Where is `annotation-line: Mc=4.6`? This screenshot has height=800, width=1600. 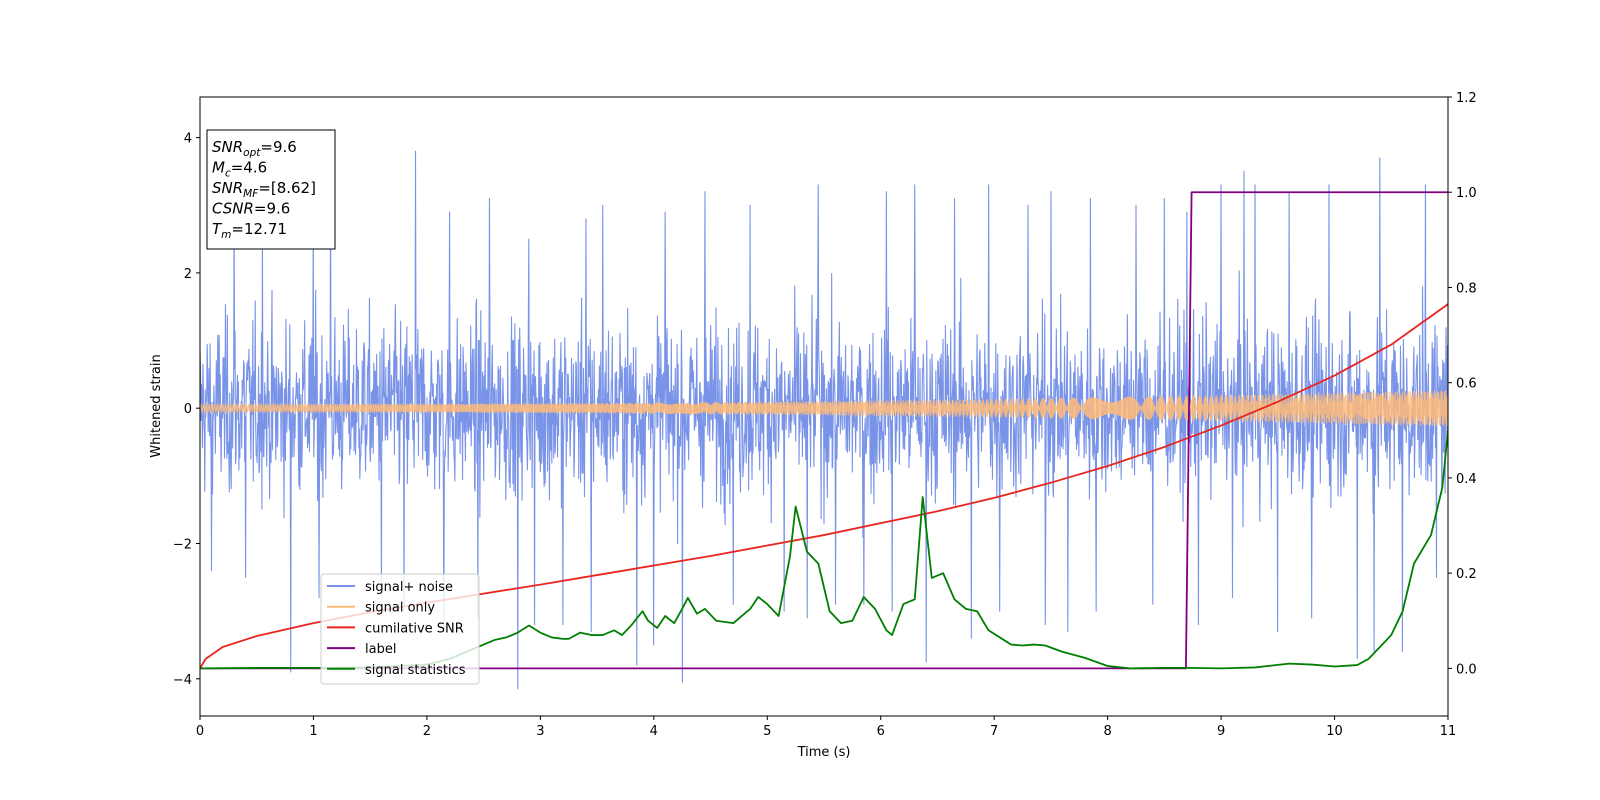
annotation-line: Mc=4.6 is located at coordinates (239, 169).